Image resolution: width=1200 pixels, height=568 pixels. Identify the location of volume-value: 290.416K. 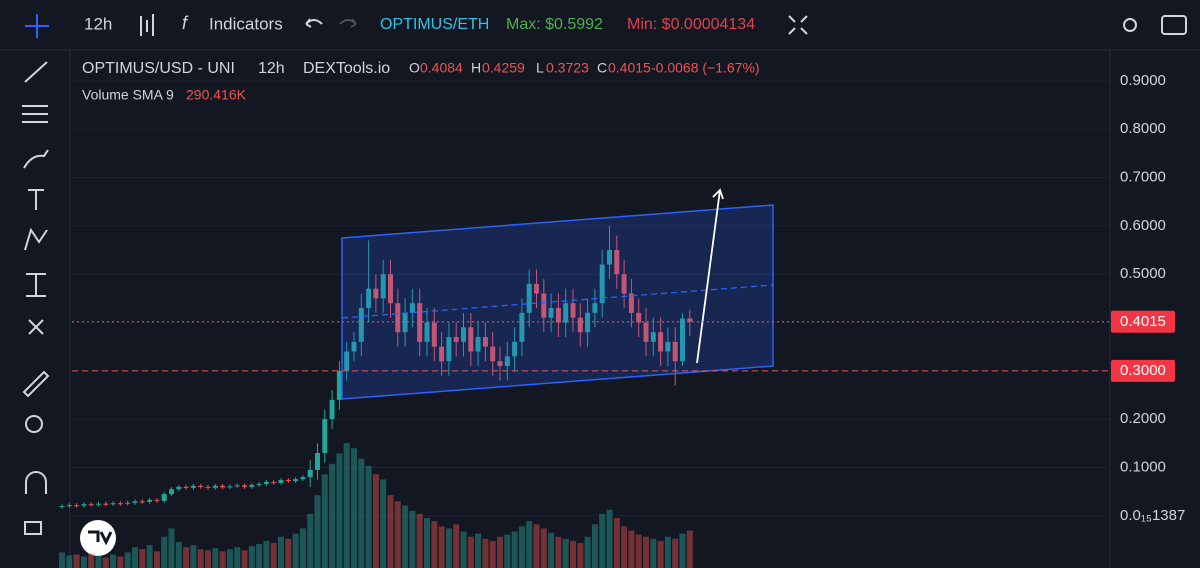
(216, 95).